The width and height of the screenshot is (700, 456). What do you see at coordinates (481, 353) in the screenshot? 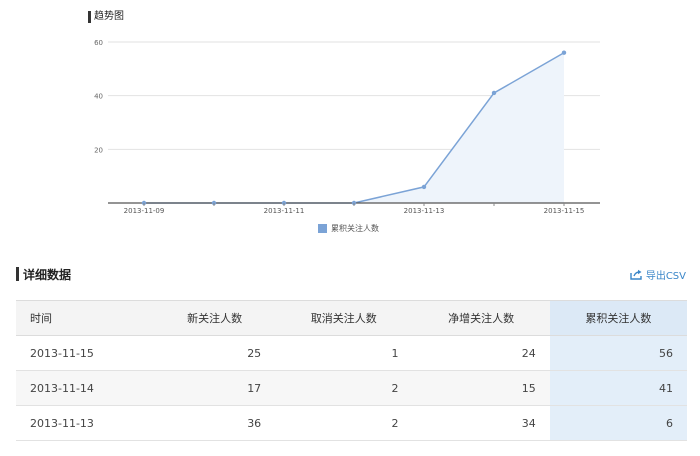
I see `cell-net-followers: 24` at bounding box center [481, 353].